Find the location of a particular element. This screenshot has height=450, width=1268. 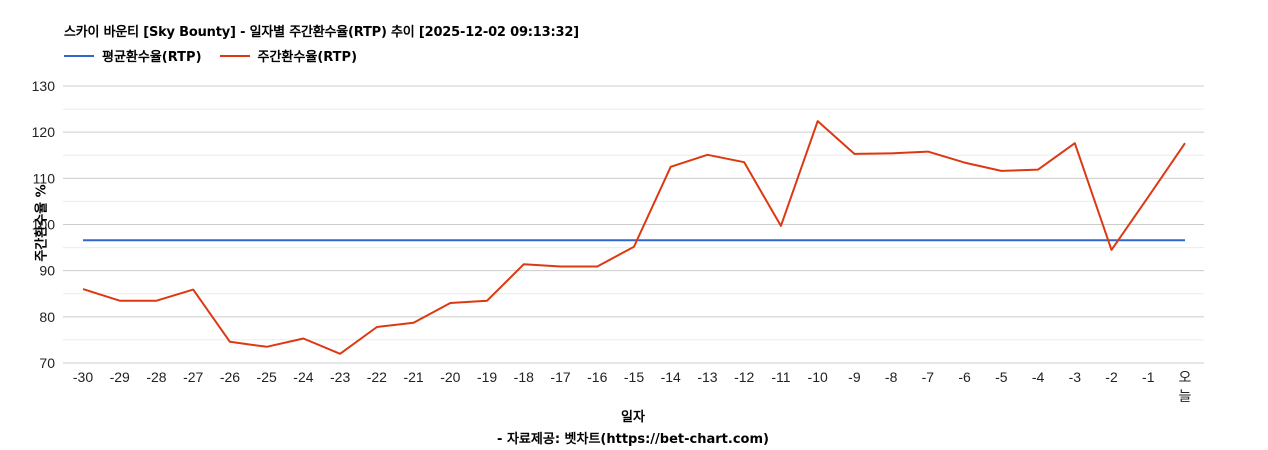

y-axis-ticks: 70 80 90 100 110 120 130 is located at coordinates (44, 224).